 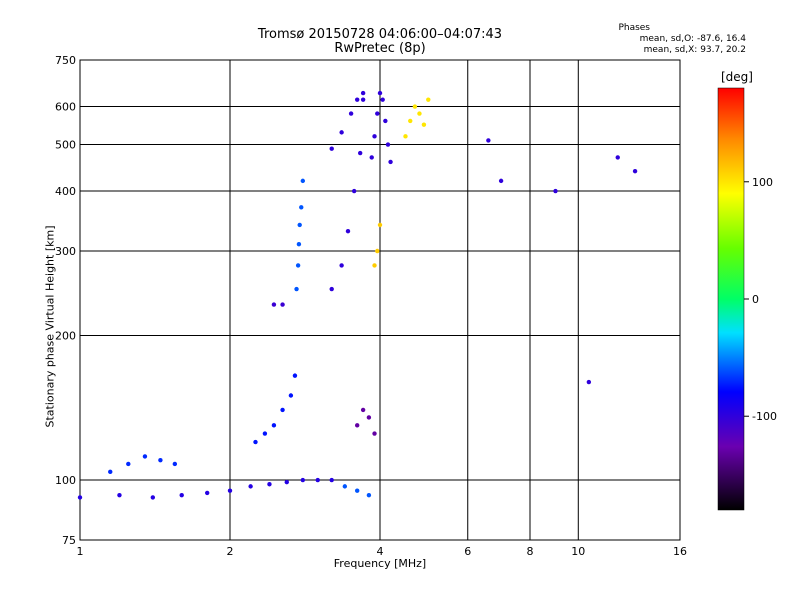 What do you see at coordinates (578, 551) in the screenshot?
I see `x-tick-label: 10` at bounding box center [578, 551].